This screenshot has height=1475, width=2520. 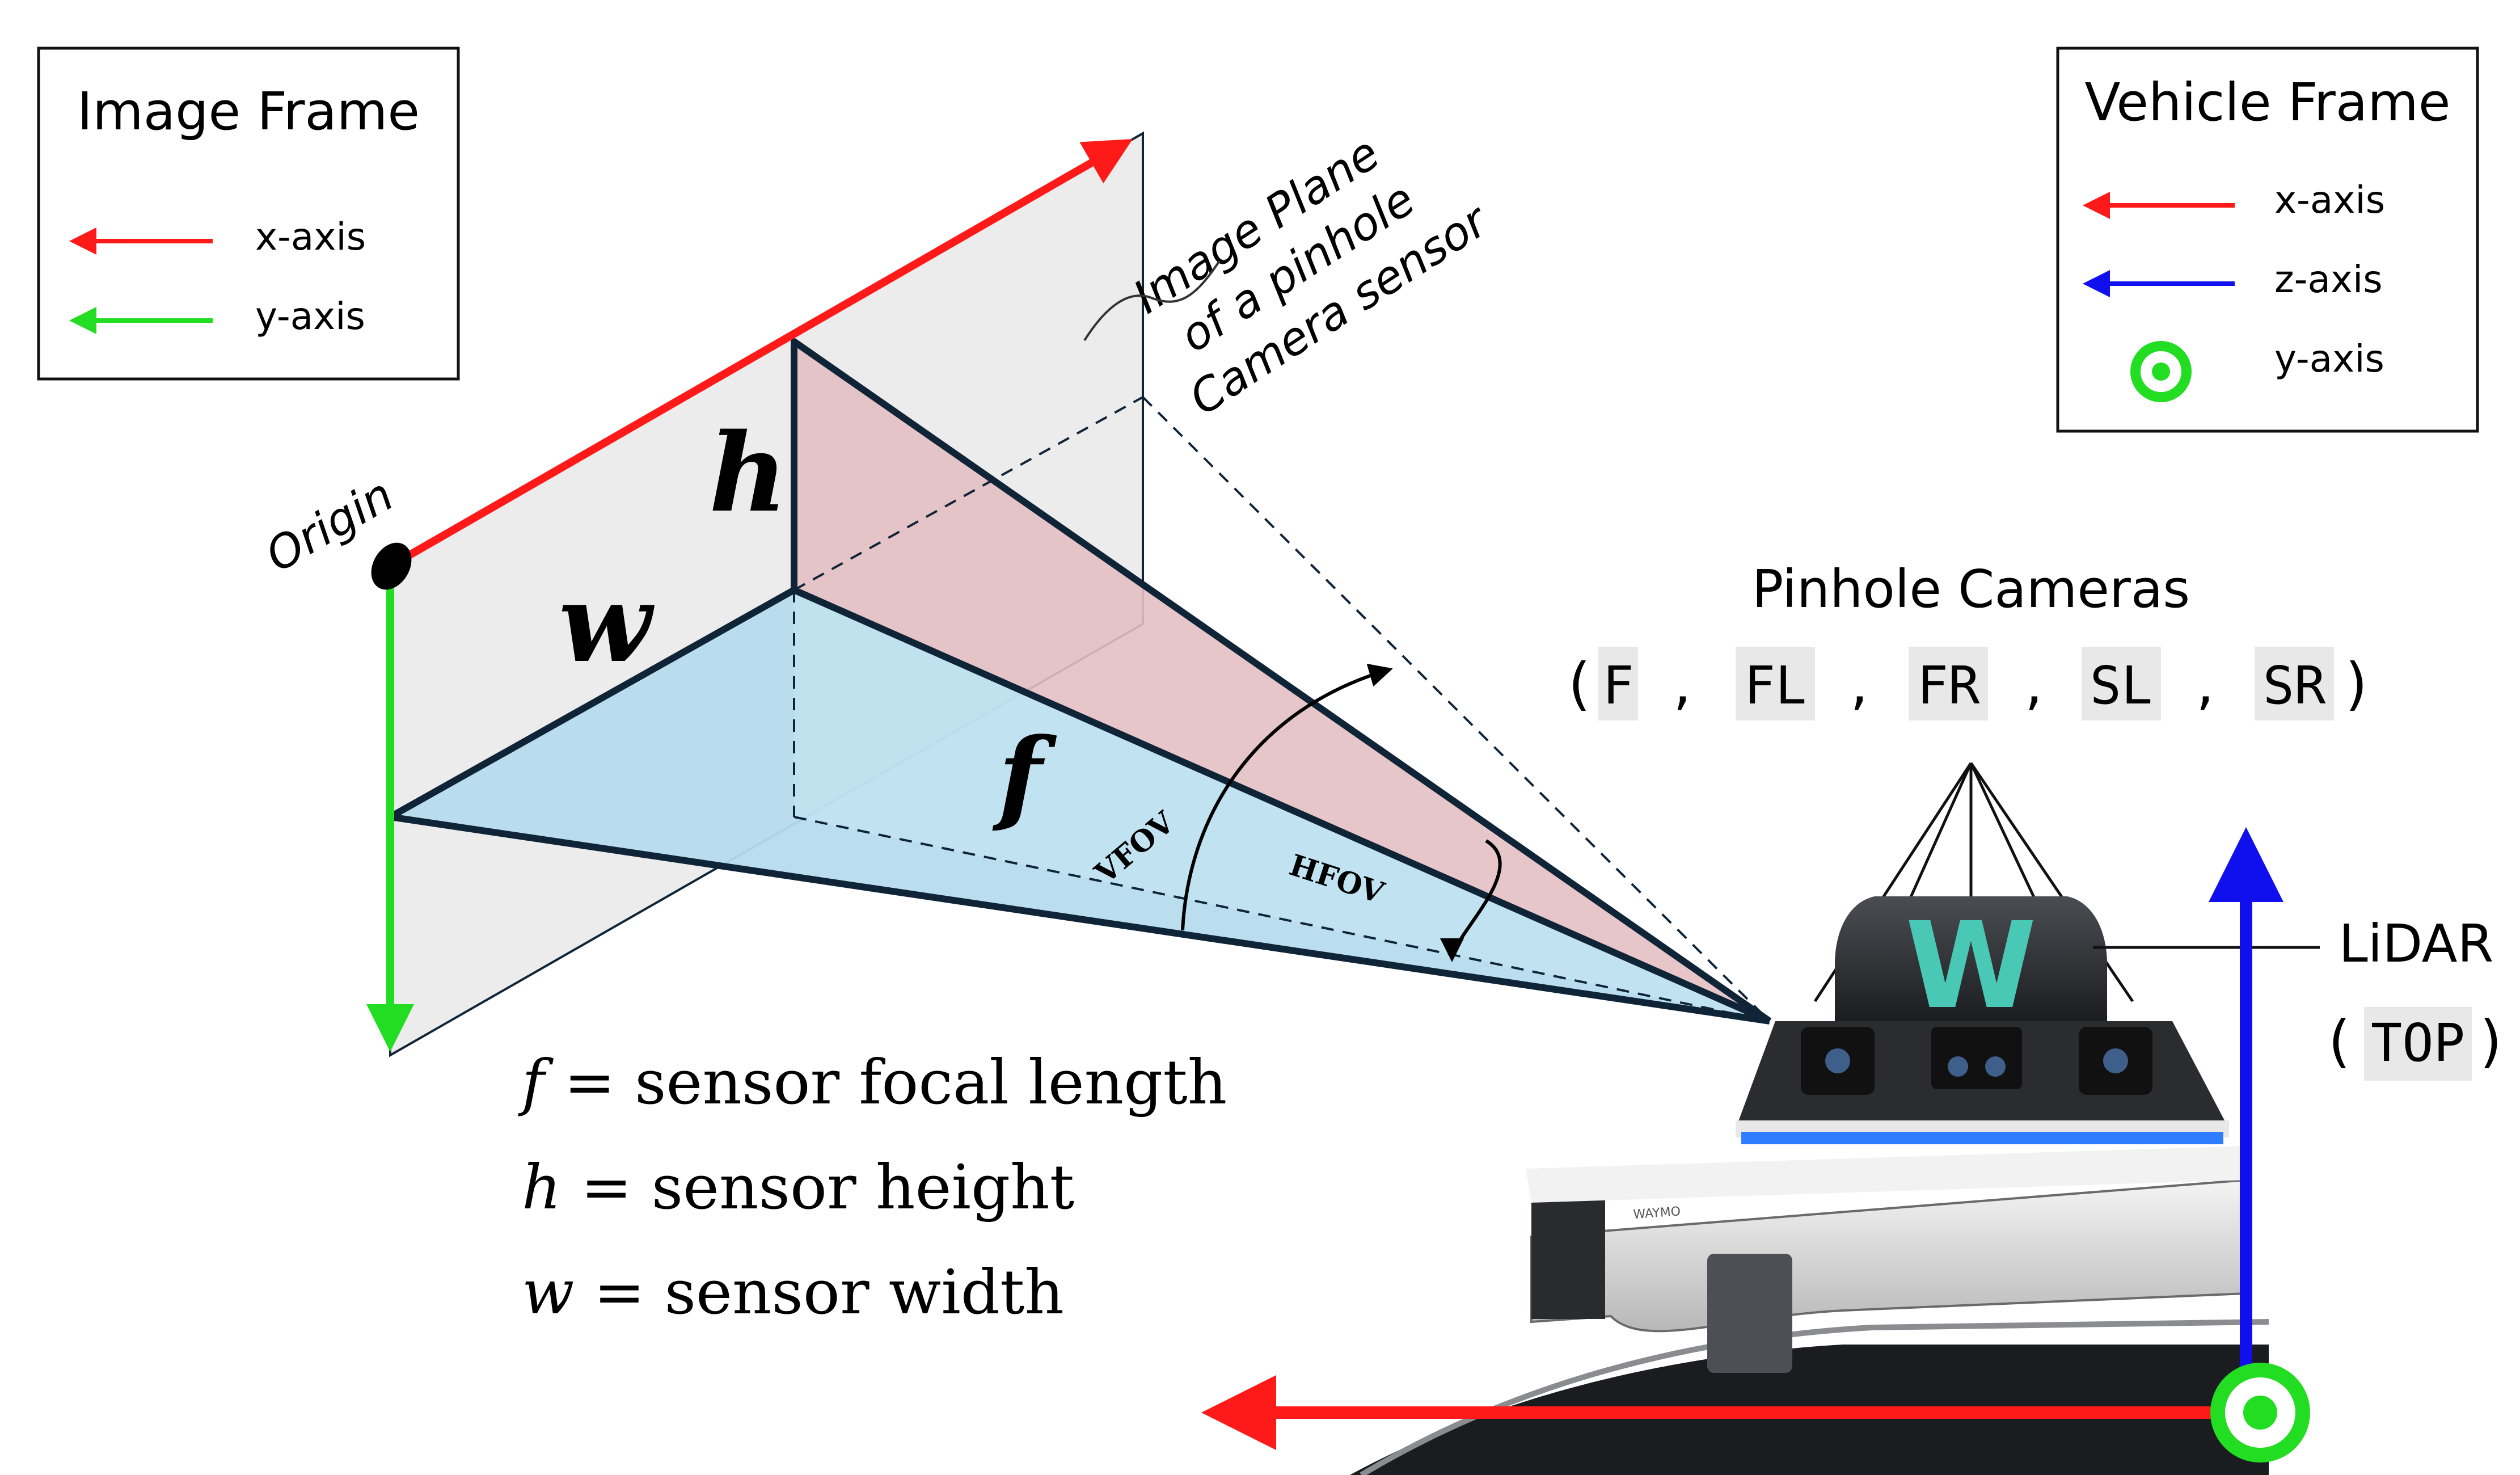 I want to click on definition-w-text: = sensor width, so click(x=819, y=1292).